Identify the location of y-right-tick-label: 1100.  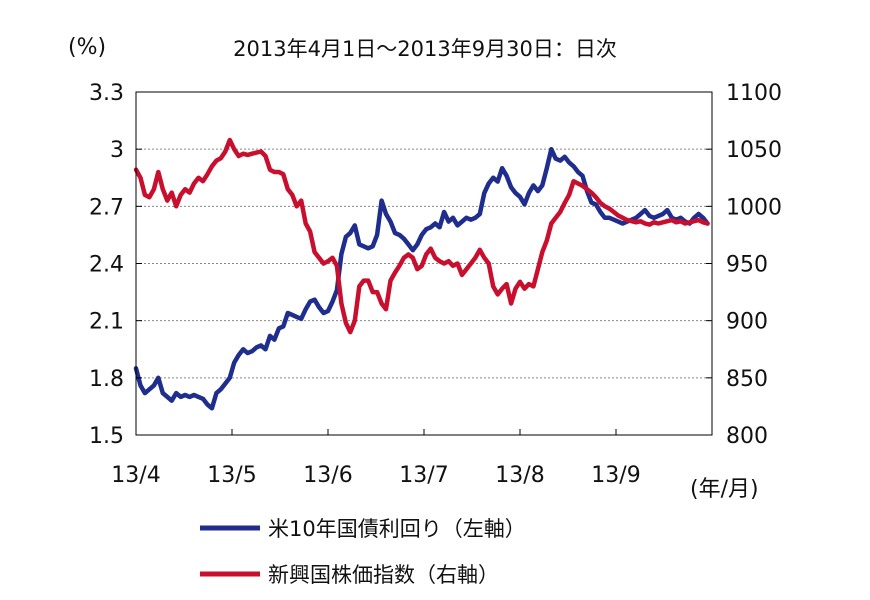
(754, 93).